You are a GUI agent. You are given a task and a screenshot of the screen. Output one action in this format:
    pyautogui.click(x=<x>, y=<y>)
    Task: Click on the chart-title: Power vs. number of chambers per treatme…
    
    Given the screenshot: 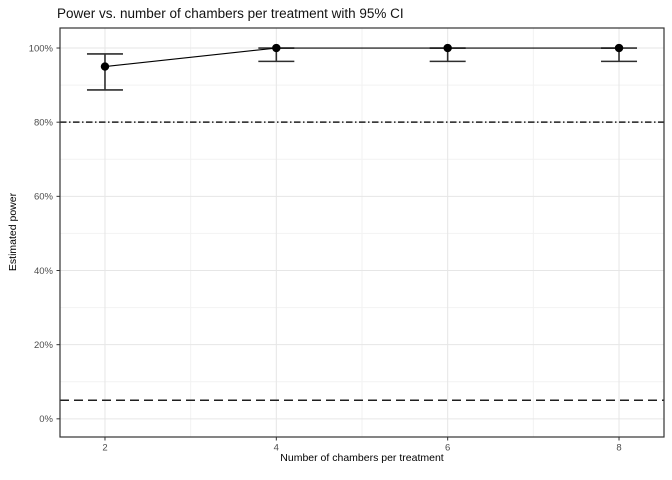 What is the action you would take?
    pyautogui.click(x=230, y=13)
    